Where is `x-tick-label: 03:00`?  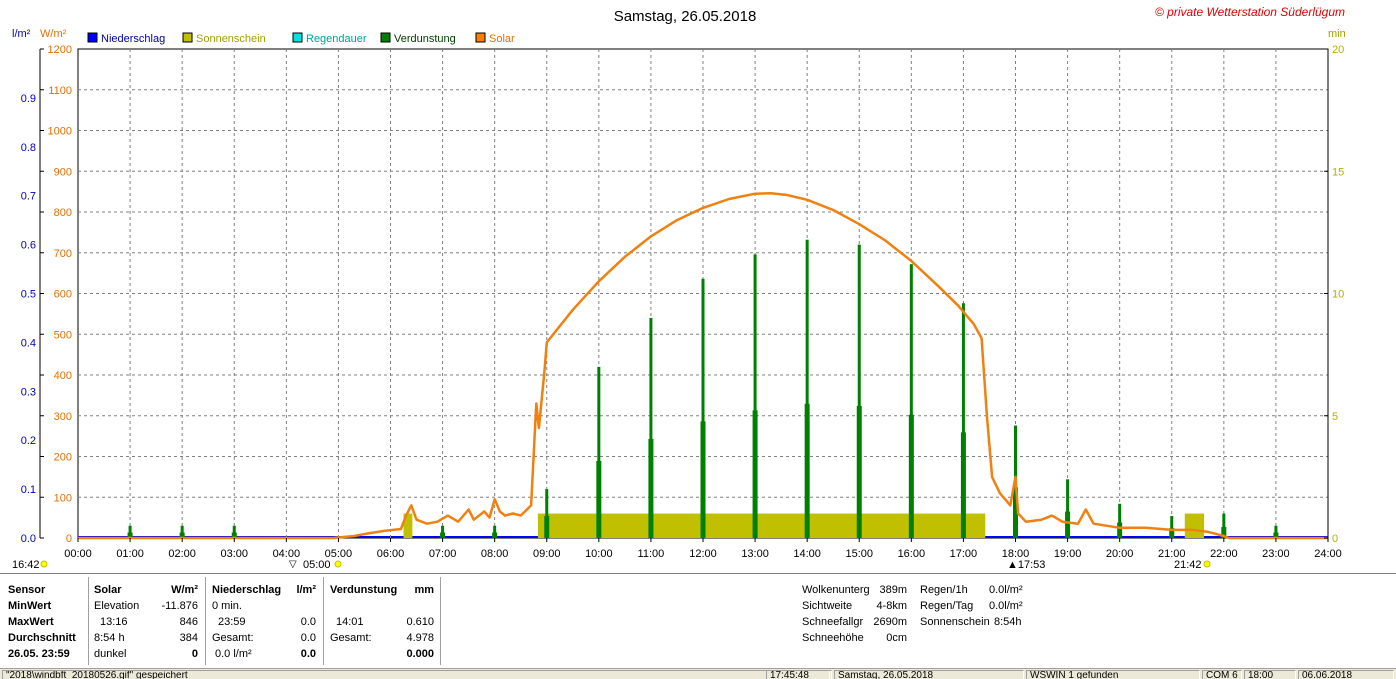
x-tick-label: 03:00 is located at coordinates (234, 554).